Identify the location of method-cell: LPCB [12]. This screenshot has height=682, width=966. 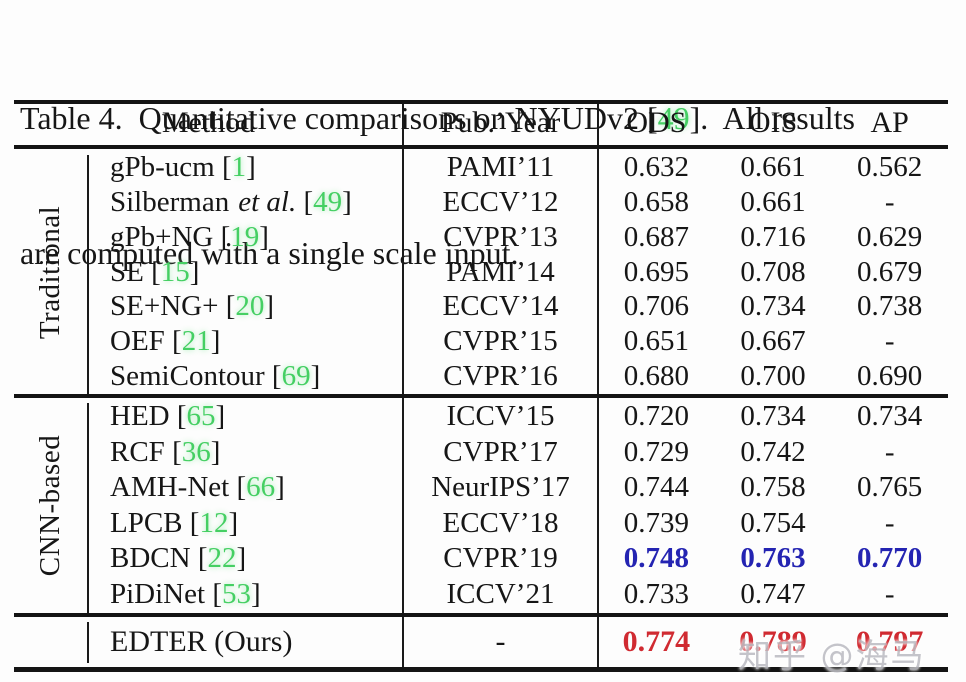
(245, 523).